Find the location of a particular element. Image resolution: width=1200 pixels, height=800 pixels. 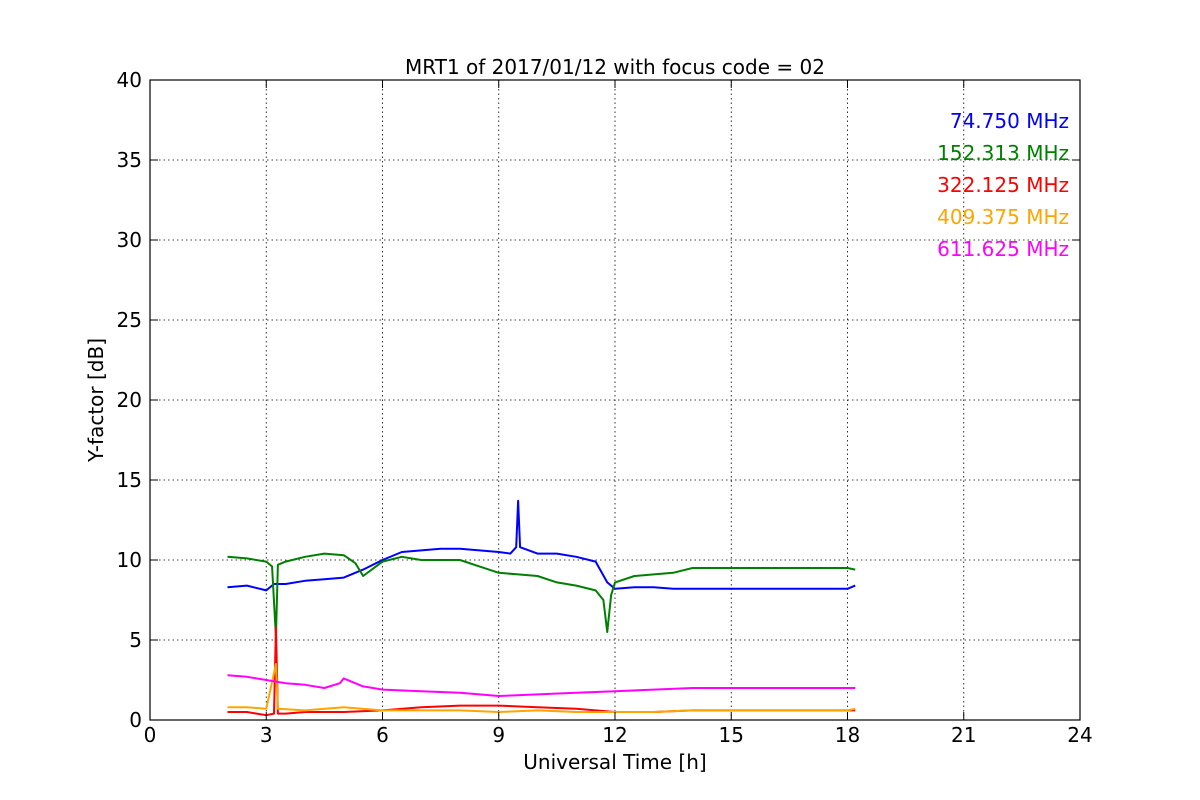

legend-label: 409.375 MHz is located at coordinates (1003, 217).